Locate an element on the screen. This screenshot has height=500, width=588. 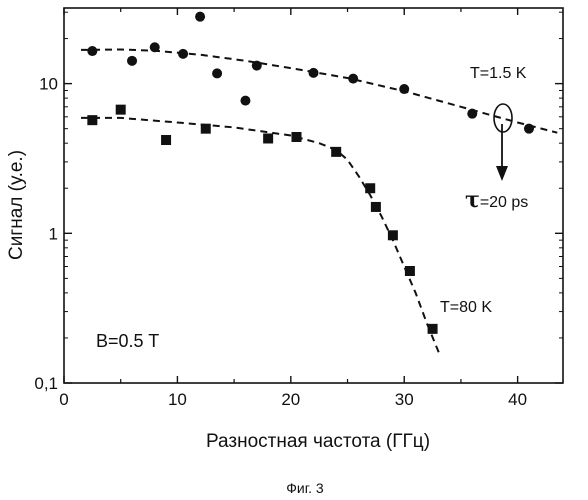
tau-loop-icon is located at coordinates (503, 118).